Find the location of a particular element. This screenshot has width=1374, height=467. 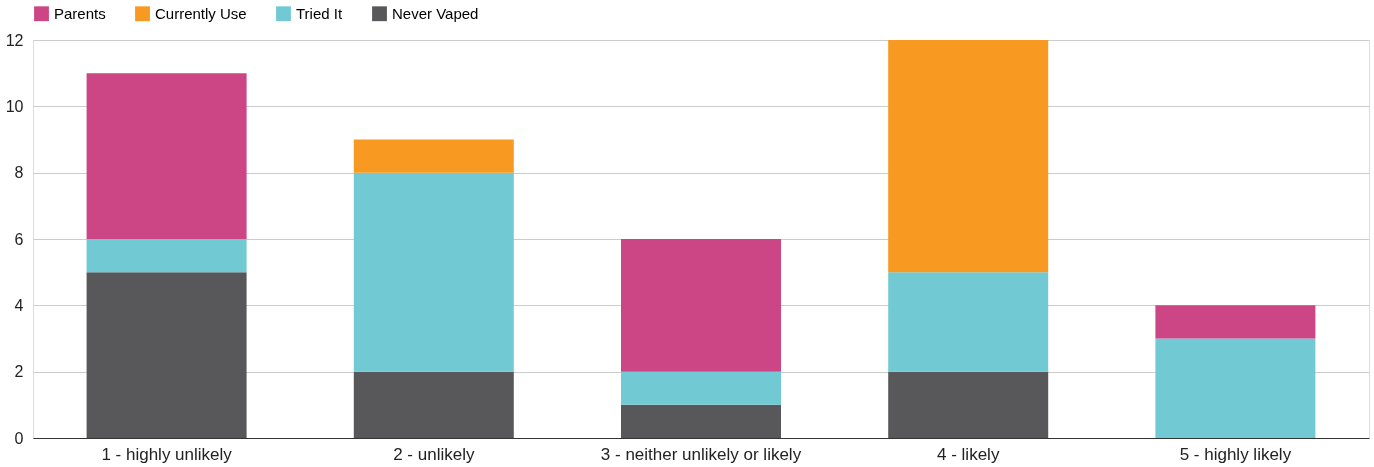

y-tick-label: 4 is located at coordinates (19, 305).